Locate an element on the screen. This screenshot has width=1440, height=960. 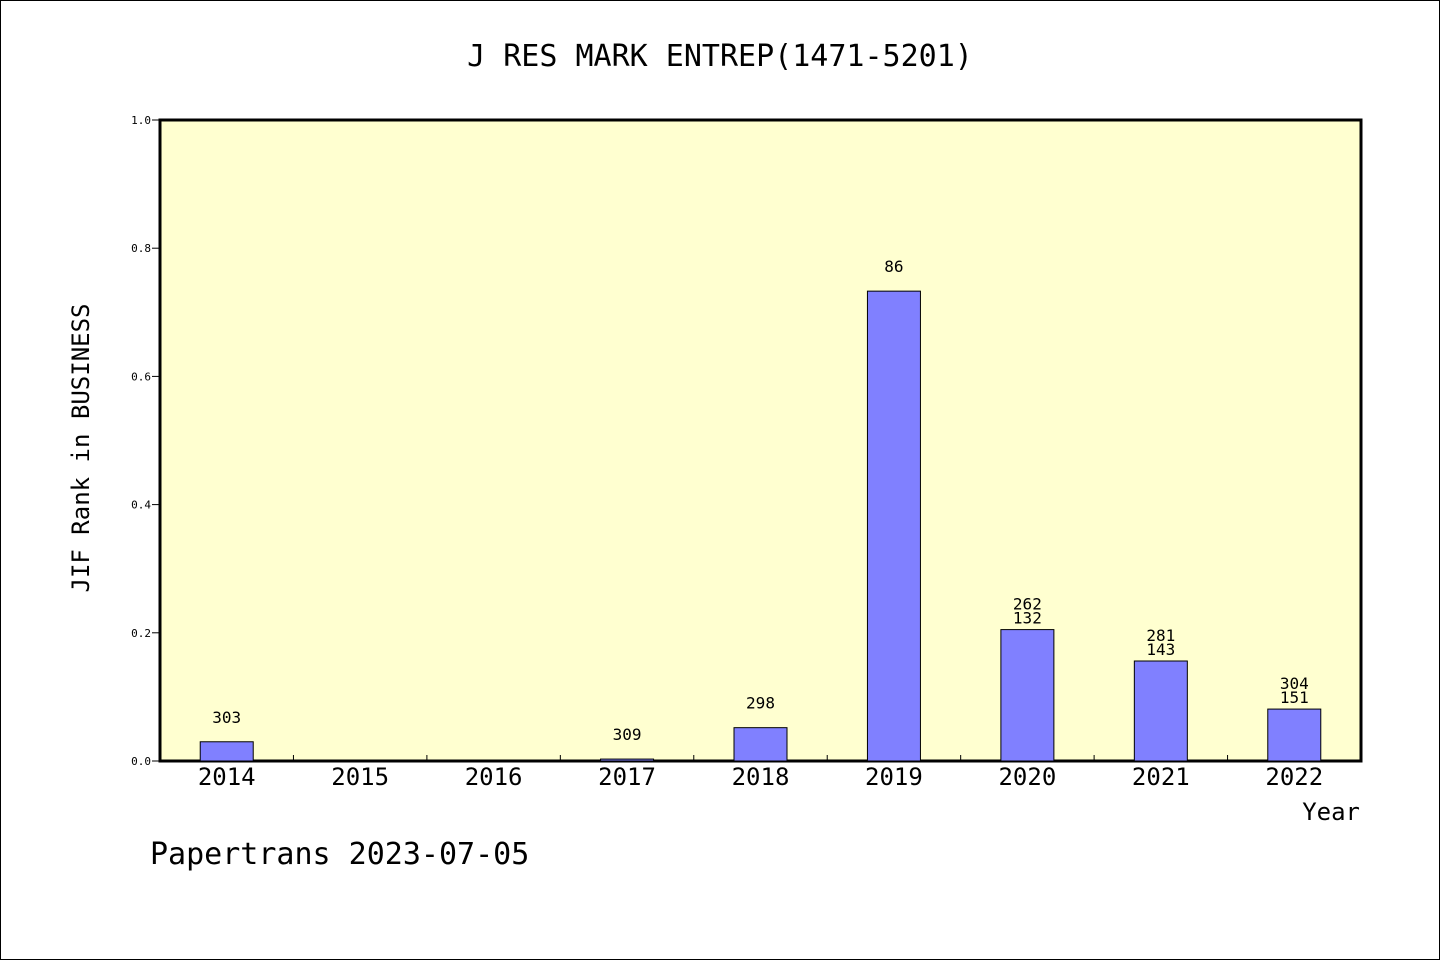
bar-2014 is located at coordinates (226, 751).